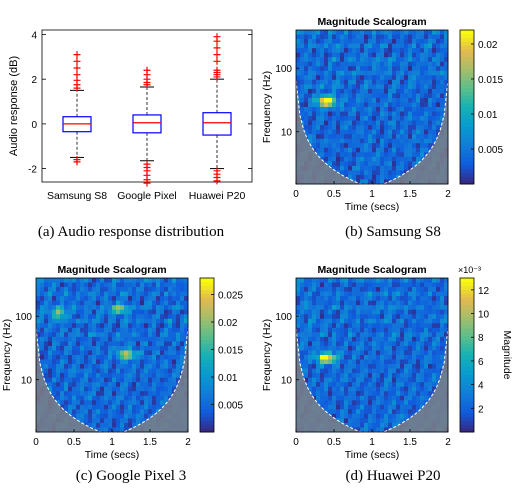 This screenshot has height=500, width=524. I want to click on caption-a: (a) Audio response distribution, so click(131, 232).